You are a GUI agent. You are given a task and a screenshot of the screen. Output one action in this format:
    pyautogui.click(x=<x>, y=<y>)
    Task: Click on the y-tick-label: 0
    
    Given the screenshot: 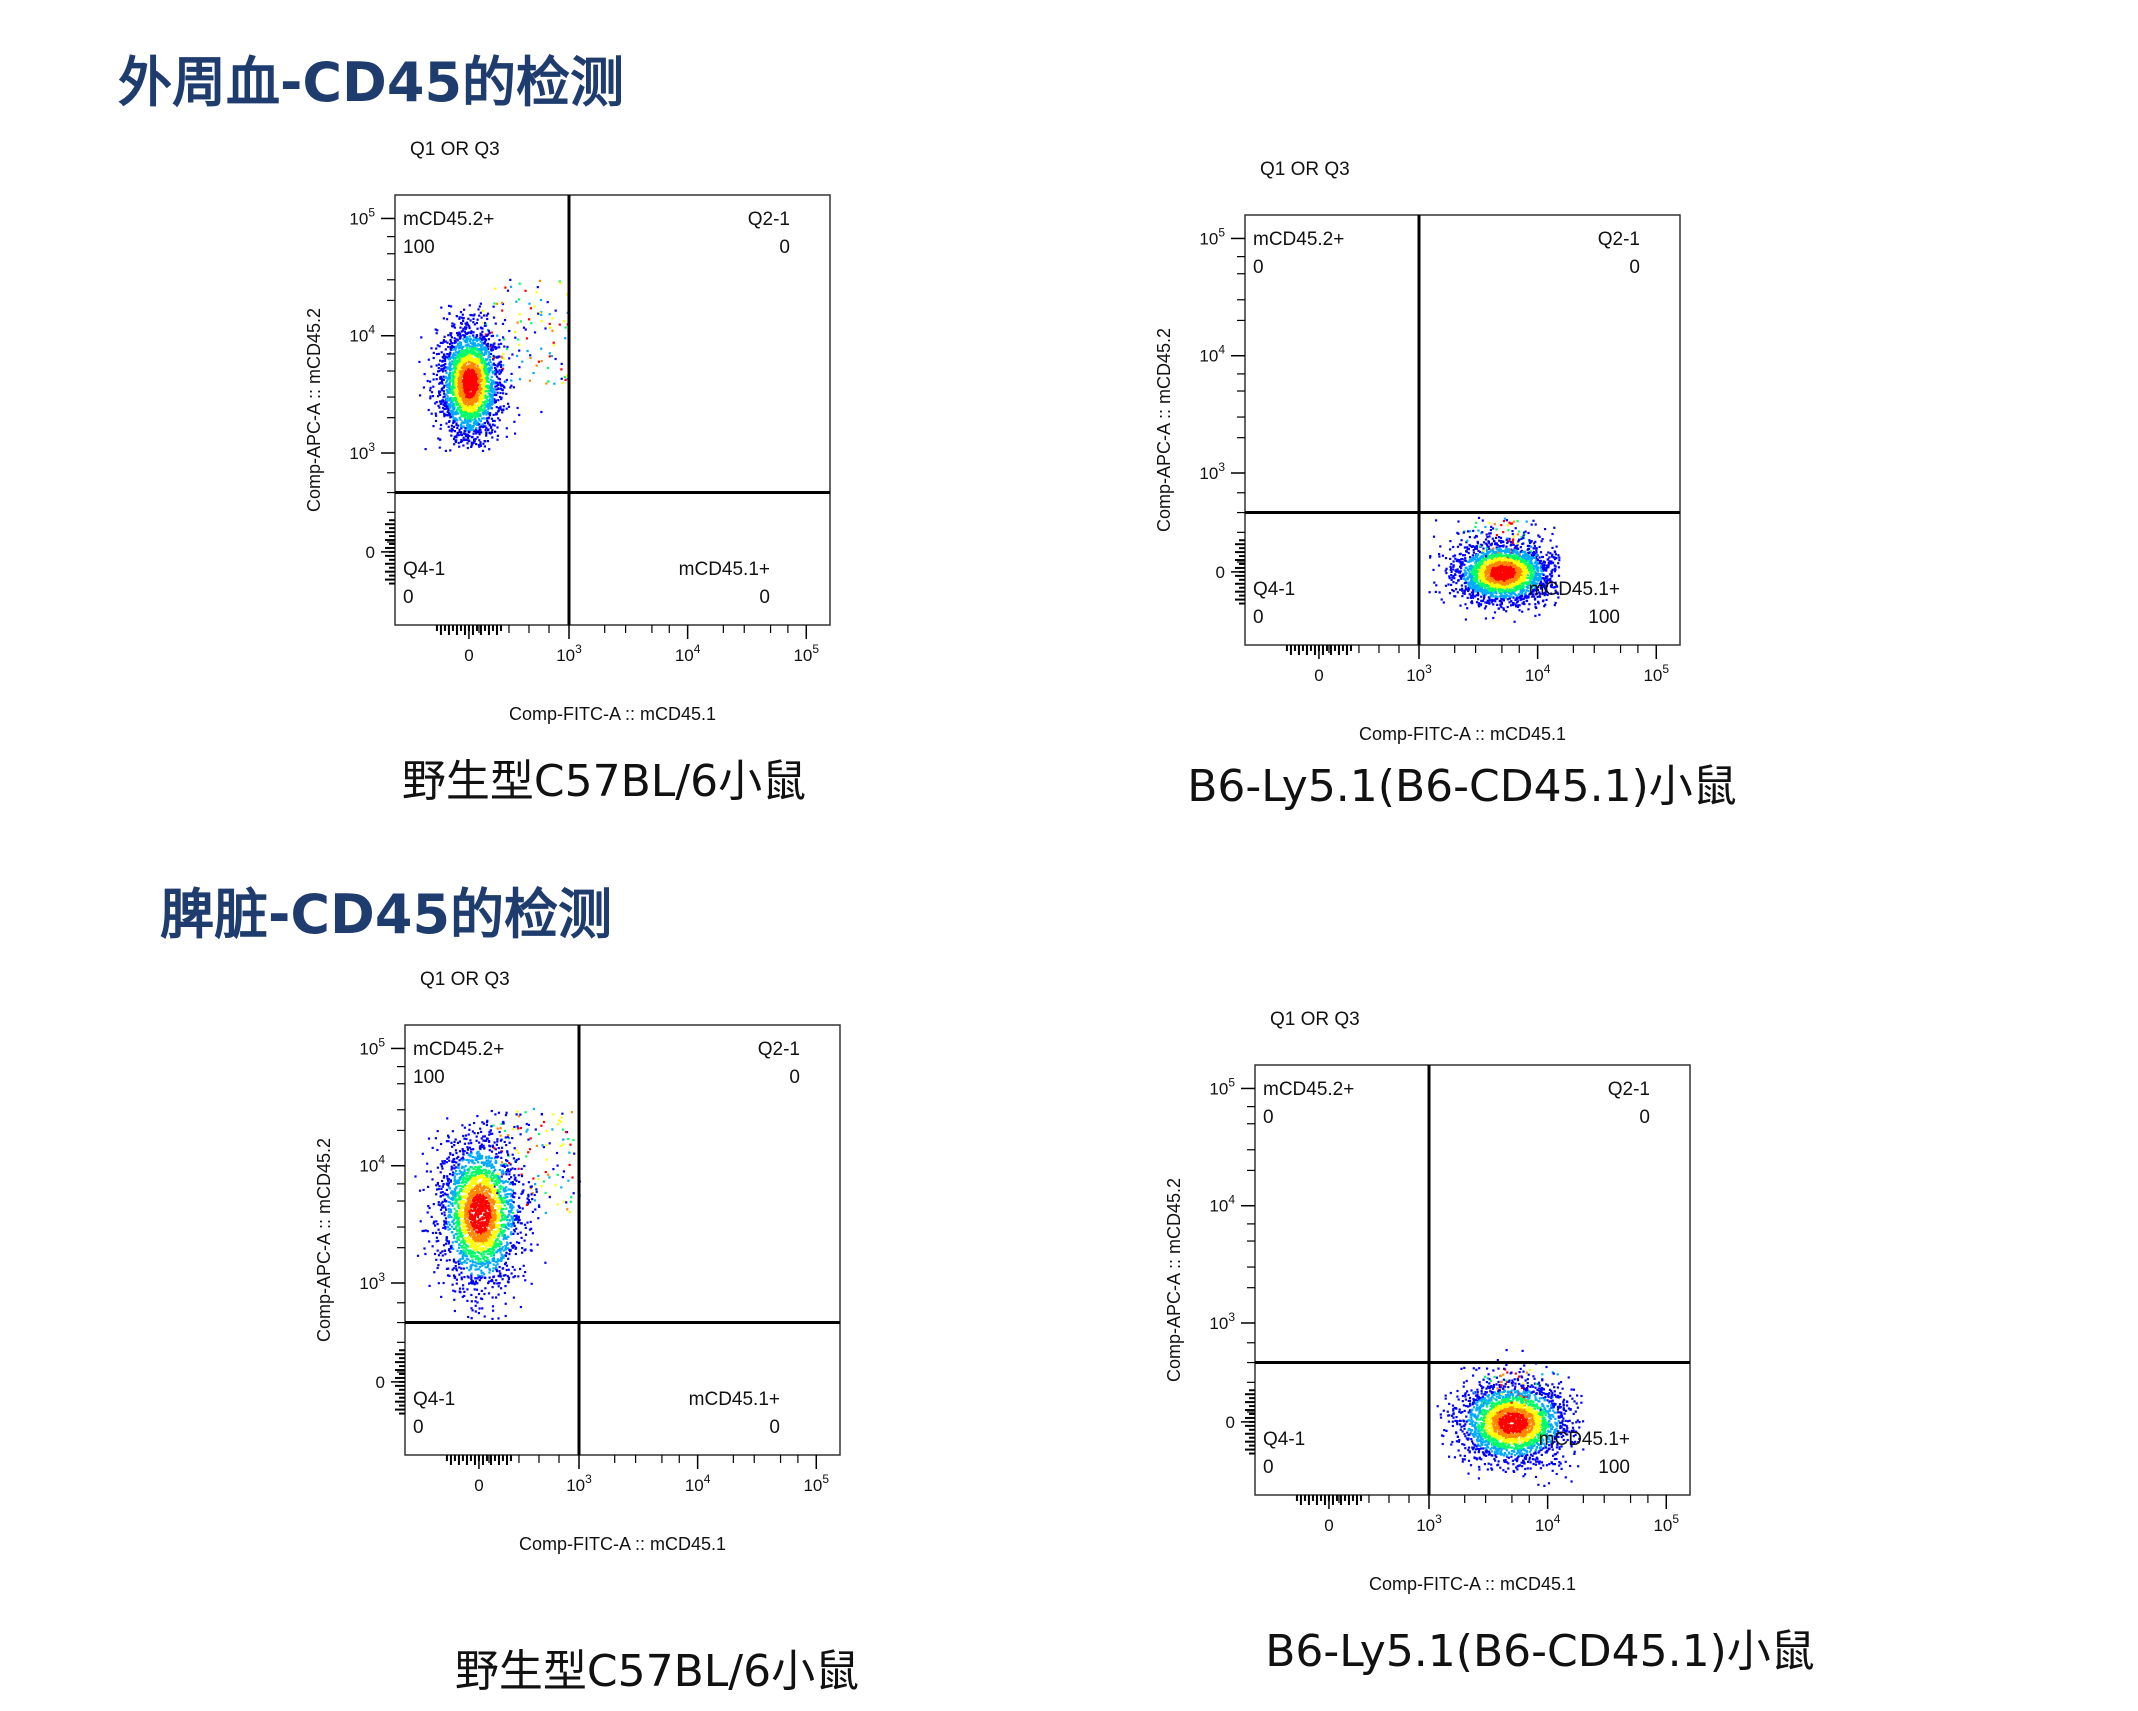 What is the action you would take?
    pyautogui.click(x=370, y=552)
    